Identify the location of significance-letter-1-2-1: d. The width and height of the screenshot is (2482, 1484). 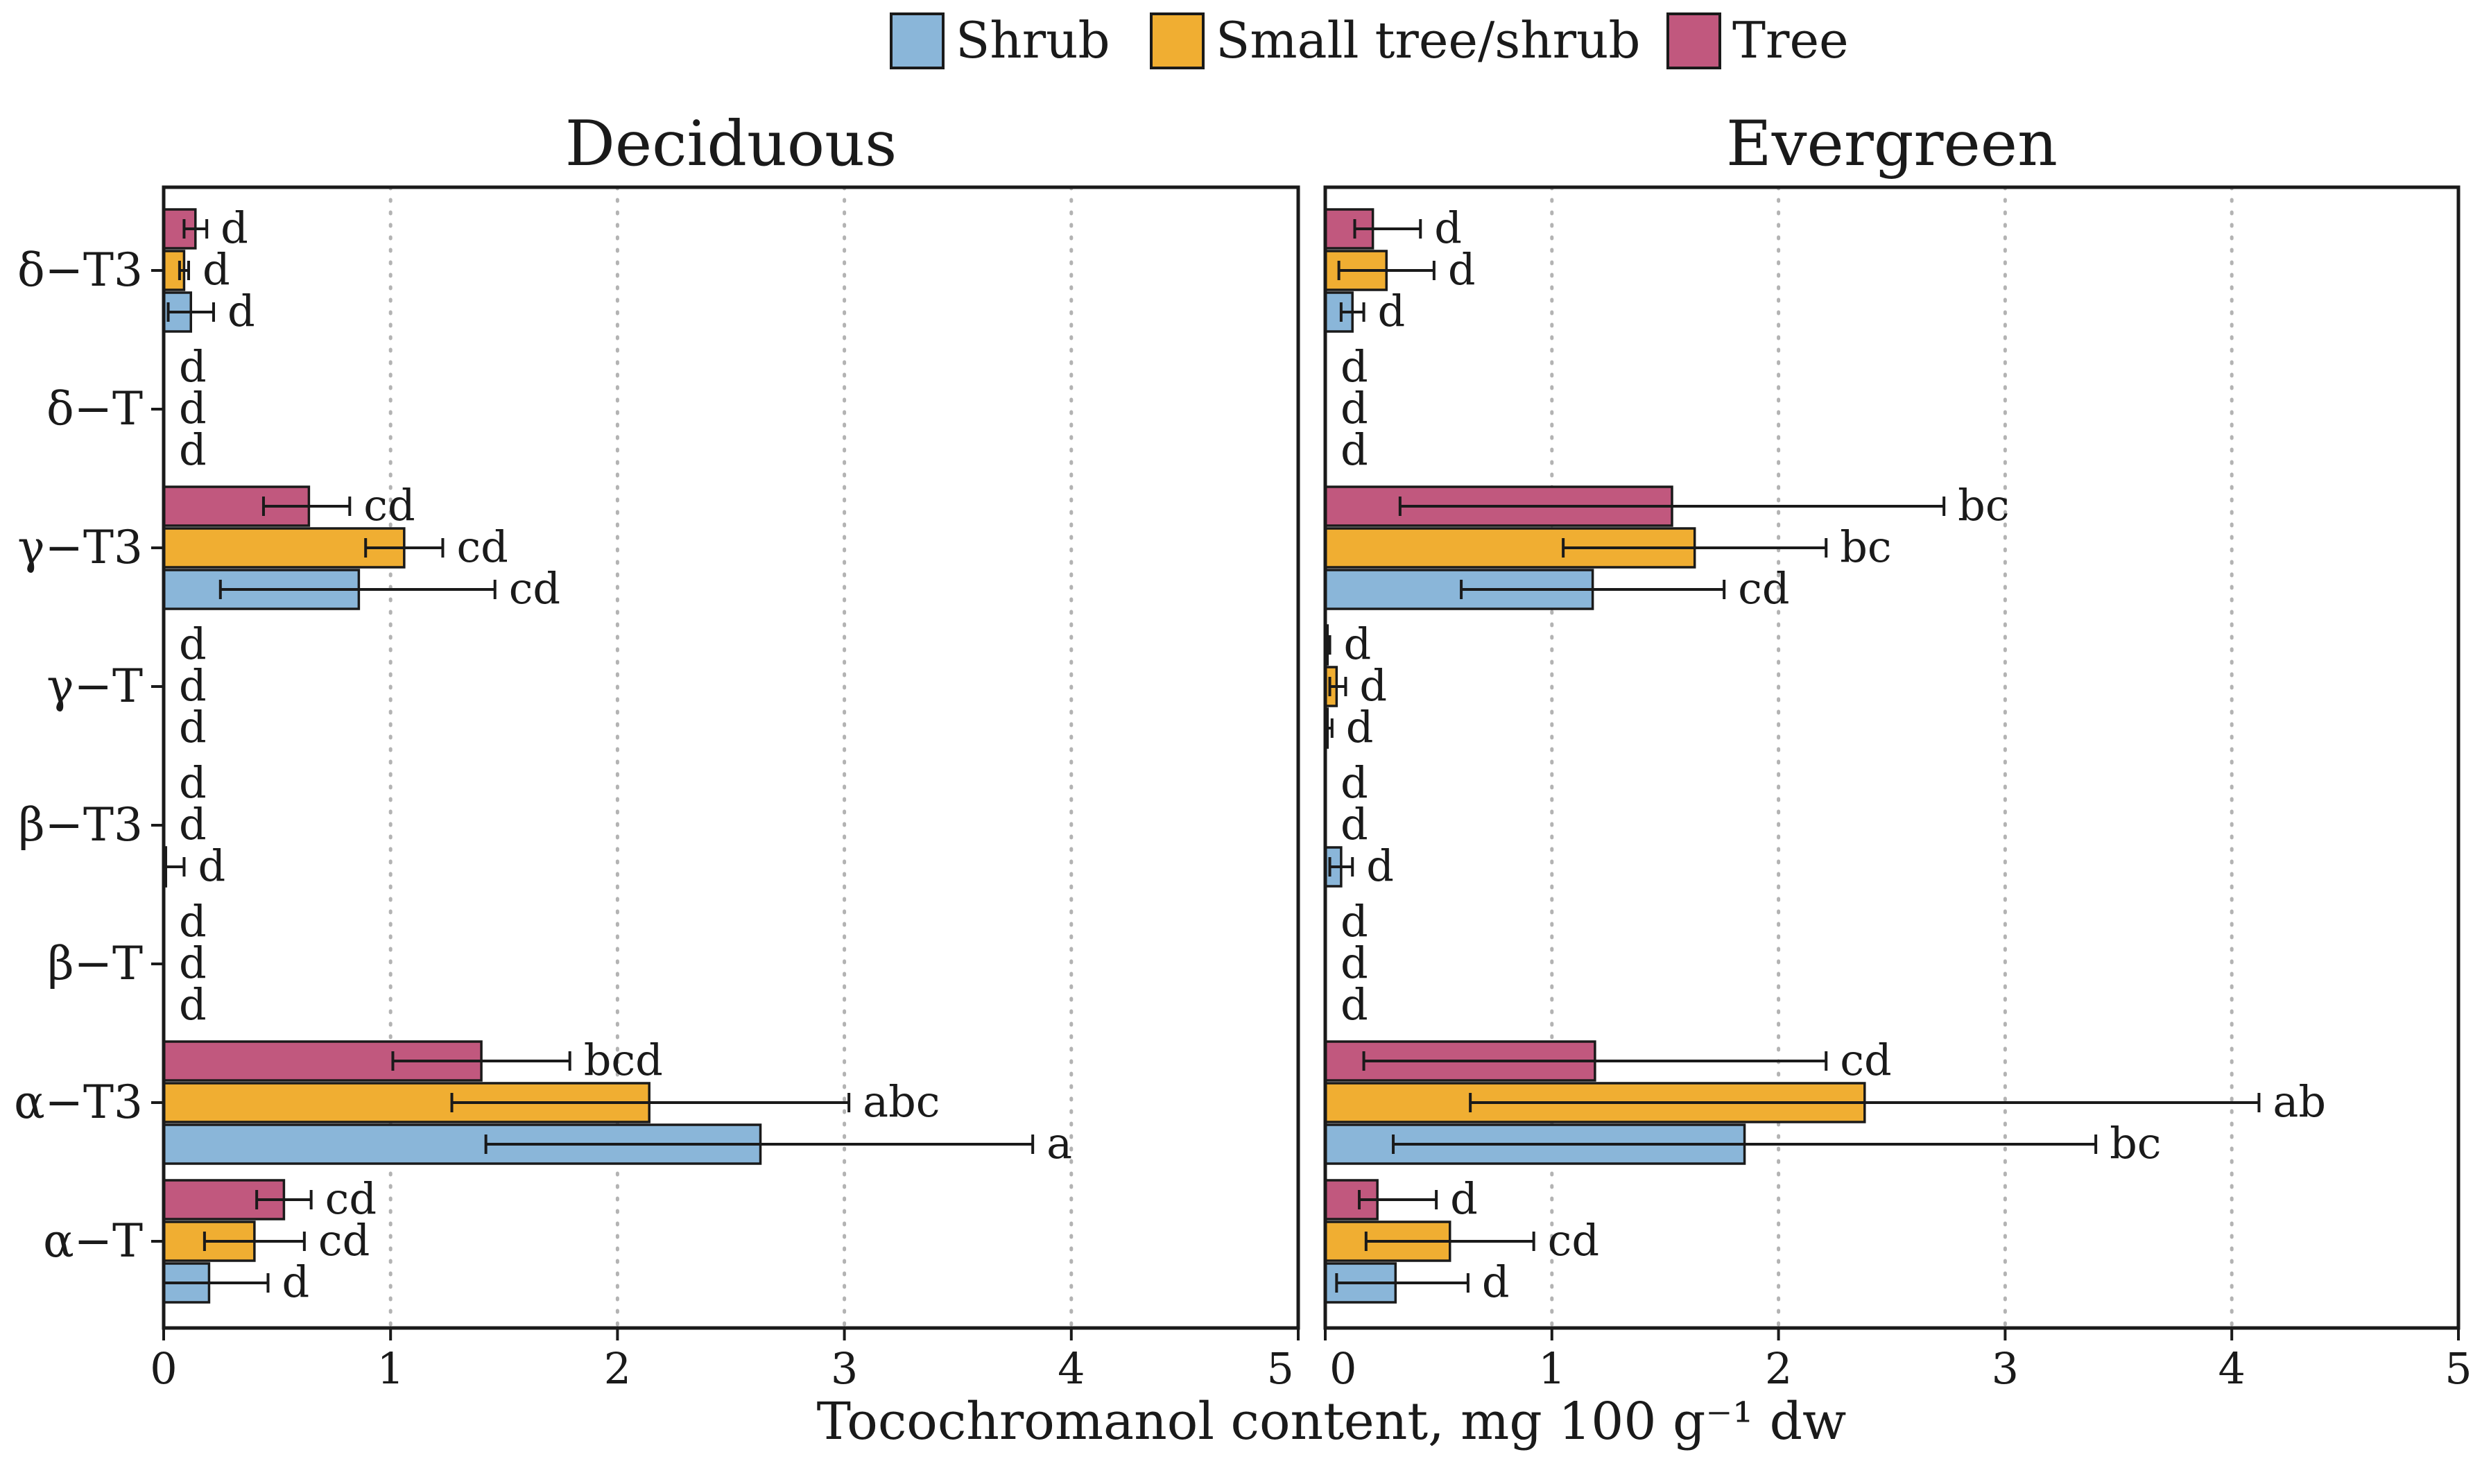
(1354, 449).